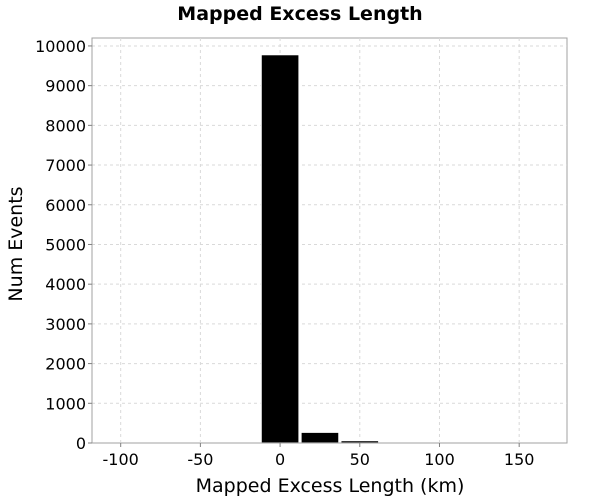 The image size is (600, 504). I want to click on y-tick-label: 2000, so click(65, 364).